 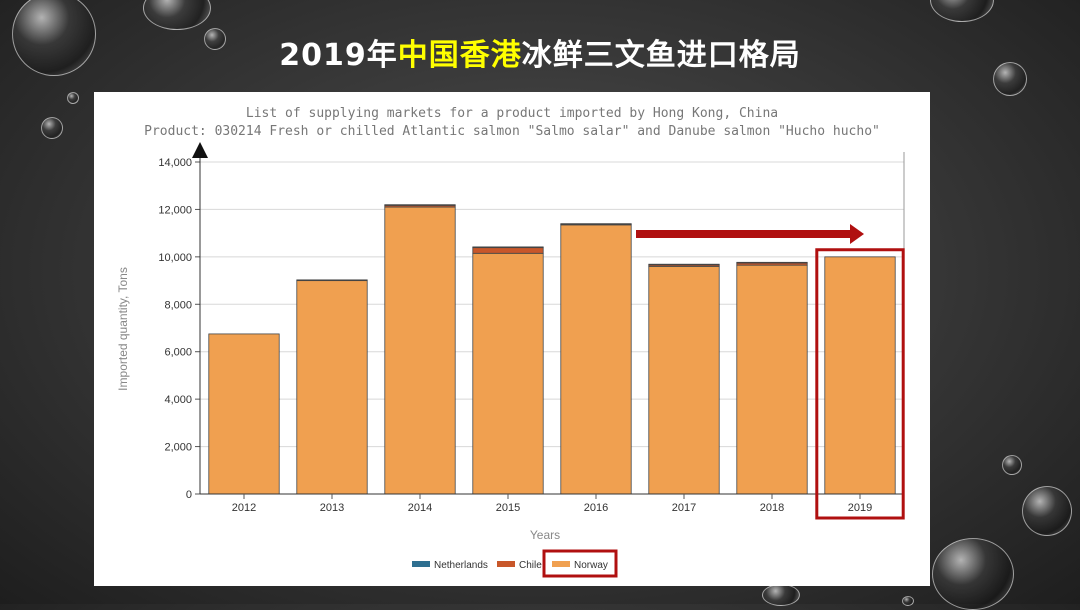 I want to click on bar-segment-norway-2018, so click(x=772, y=379).